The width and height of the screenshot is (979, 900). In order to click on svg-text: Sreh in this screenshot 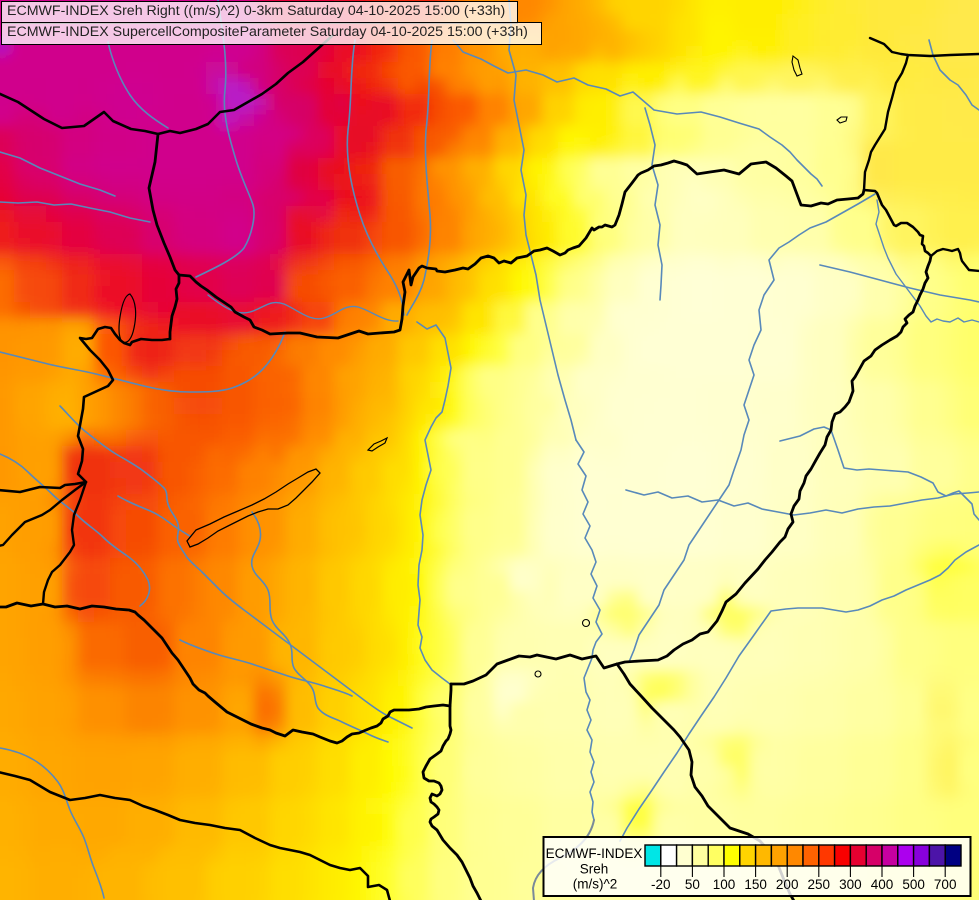, I will do `click(594, 869)`.